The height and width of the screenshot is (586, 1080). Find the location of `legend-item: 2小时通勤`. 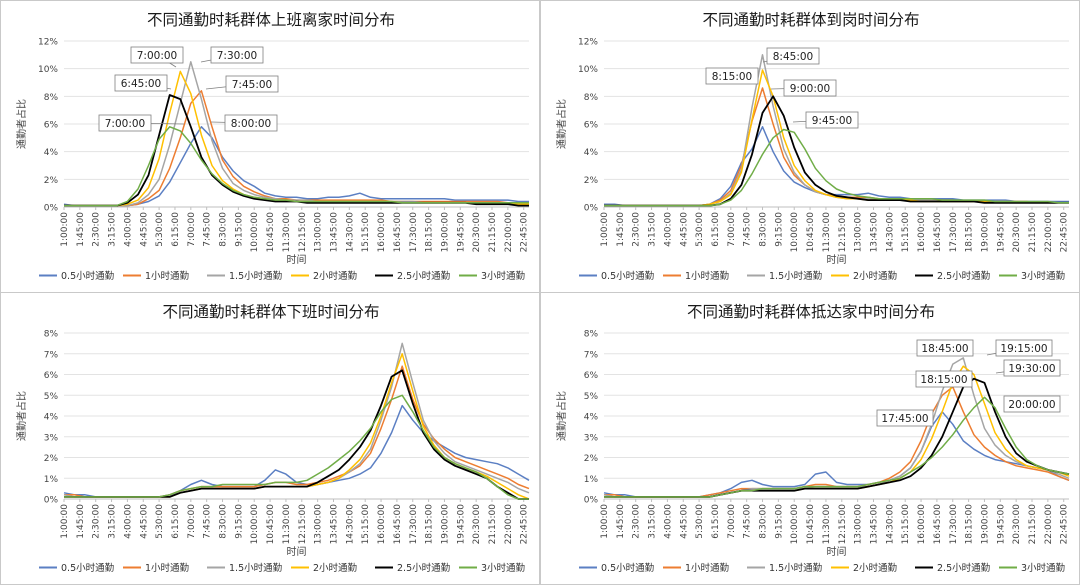

legend-item: 2小时通勤 is located at coordinates (324, 568).